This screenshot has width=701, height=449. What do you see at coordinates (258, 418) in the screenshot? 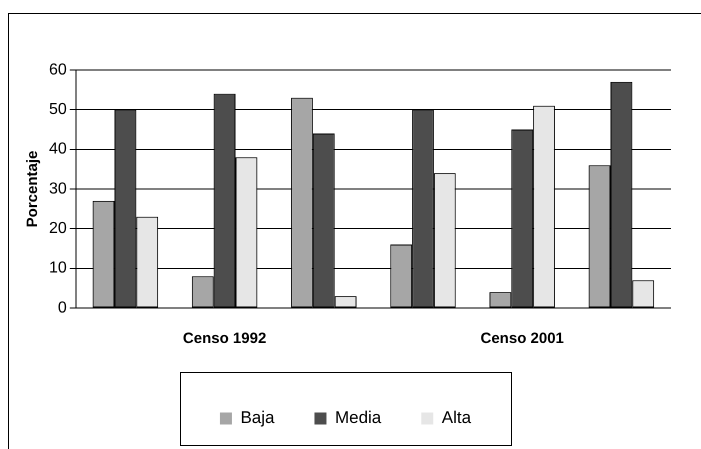
I see `legend-label: Baja` at bounding box center [258, 418].